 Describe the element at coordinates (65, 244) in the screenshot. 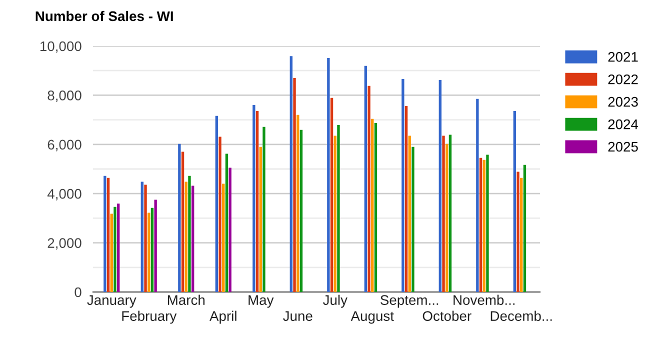

I see `y-tick-label: 2,000` at that location.